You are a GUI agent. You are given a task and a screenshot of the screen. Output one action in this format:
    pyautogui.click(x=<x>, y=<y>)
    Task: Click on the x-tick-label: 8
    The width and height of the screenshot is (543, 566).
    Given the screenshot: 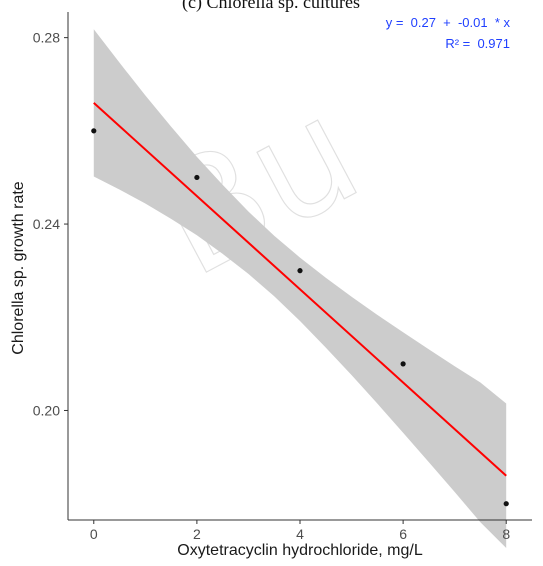 What is the action you would take?
    pyautogui.click(x=506, y=534)
    